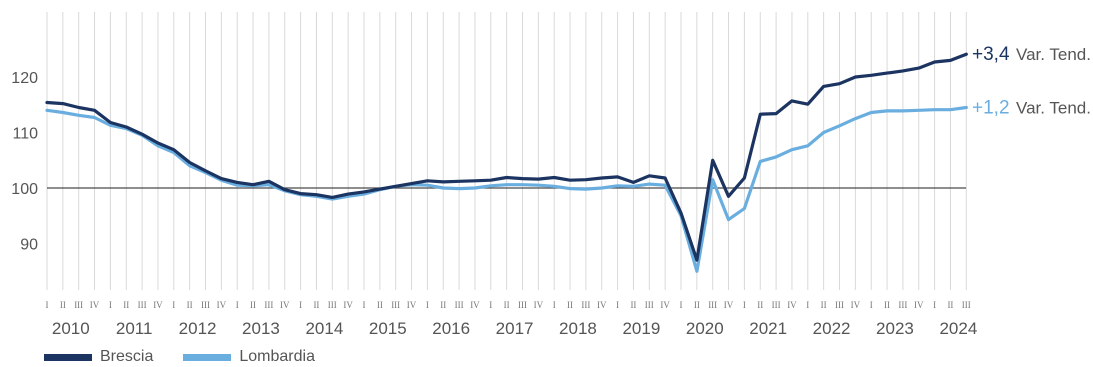 Image resolution: width=1093 pixels, height=367 pixels. What do you see at coordinates (578, 328) in the screenshot?
I see `year-label: 2018` at bounding box center [578, 328].